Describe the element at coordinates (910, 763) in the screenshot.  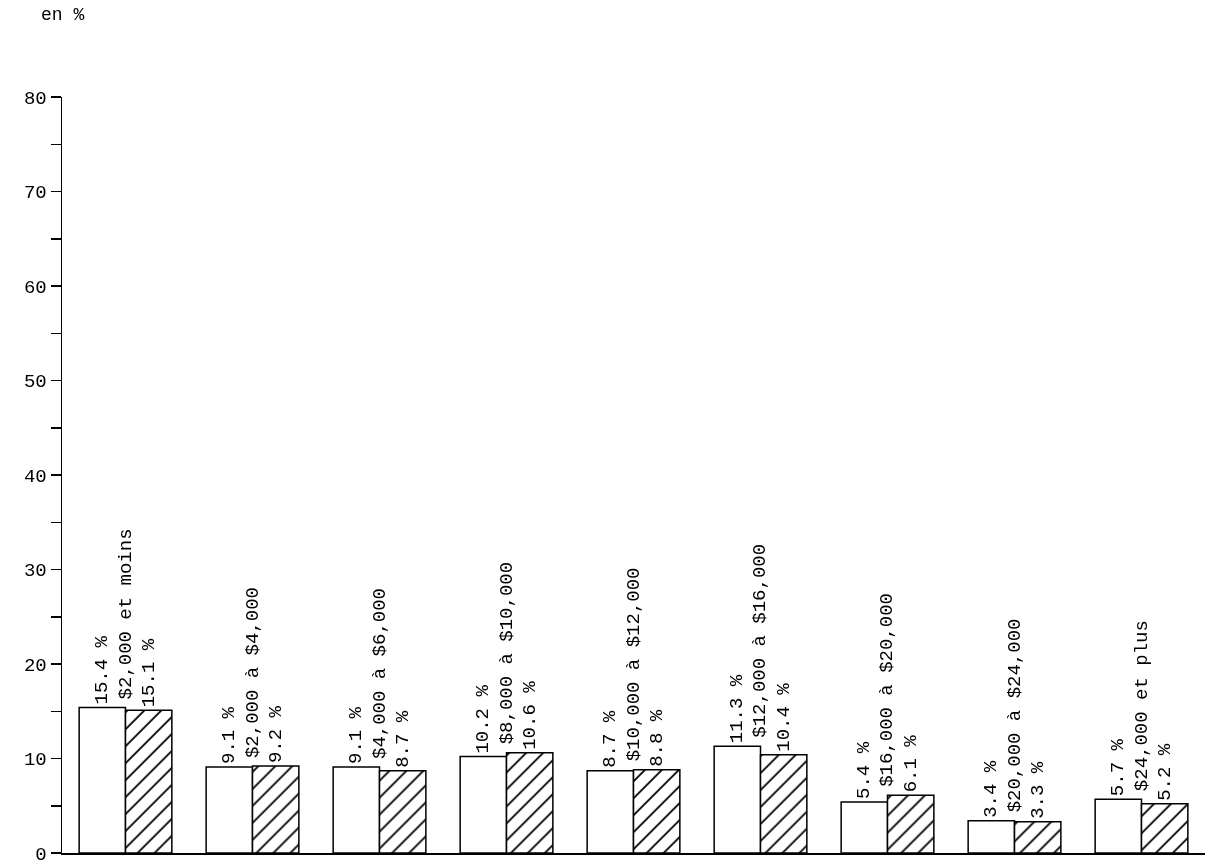
I see `data-label: 6.1 %` at that location.